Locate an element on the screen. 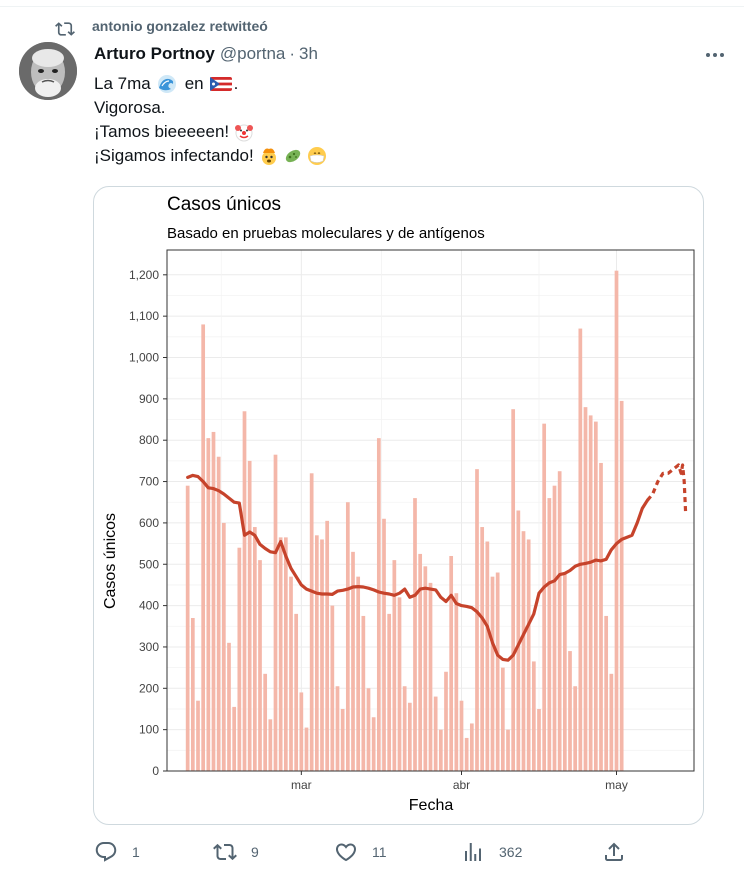 The width and height of the screenshot is (744, 878). chart-xlabel: Fecha is located at coordinates (431, 805).